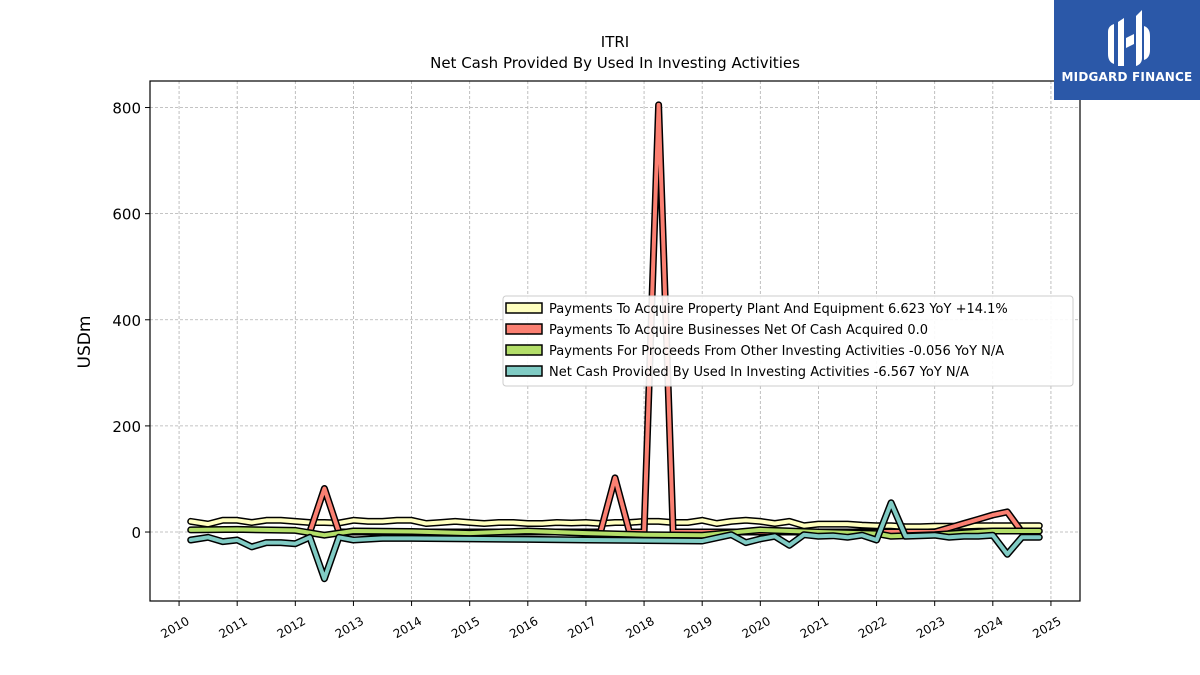  Describe the element at coordinates (581, 627) in the screenshot. I see `x-tick-label: 2017` at that location.